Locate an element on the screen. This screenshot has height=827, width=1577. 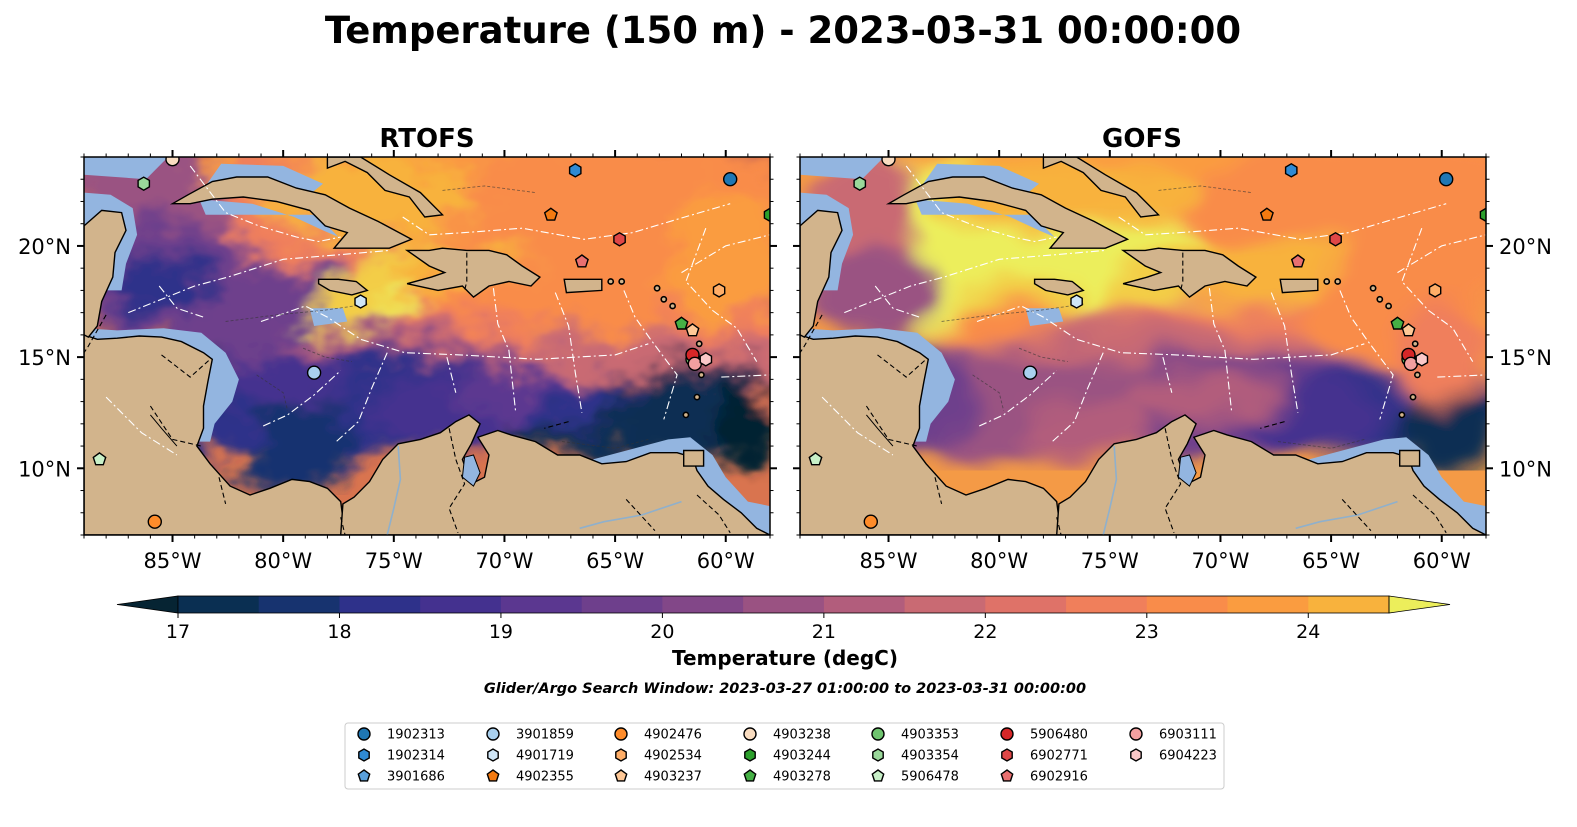
colorbar-tick-label: 19 is located at coordinates (501, 632).